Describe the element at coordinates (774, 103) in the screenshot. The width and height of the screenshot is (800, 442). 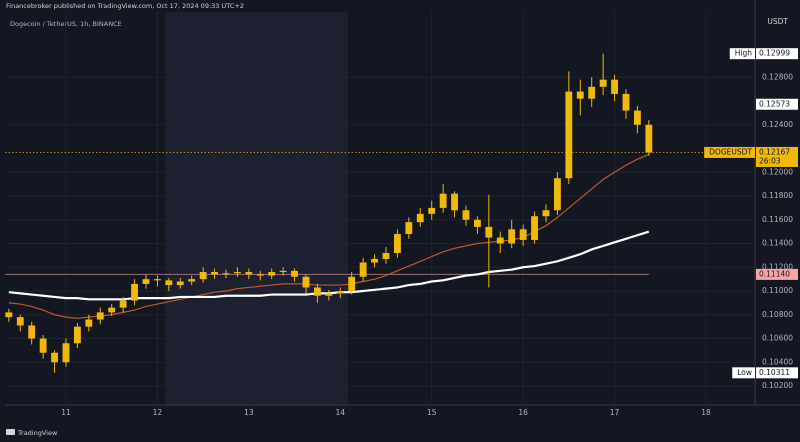
I see `price-tag-value: 0.12573` at that location.